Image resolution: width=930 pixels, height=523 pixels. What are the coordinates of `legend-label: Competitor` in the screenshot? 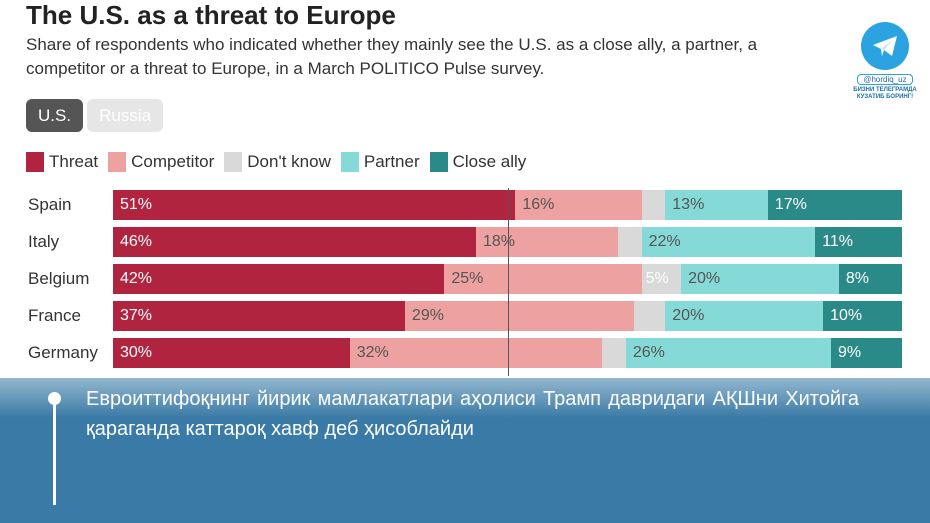 It's located at (173, 161).